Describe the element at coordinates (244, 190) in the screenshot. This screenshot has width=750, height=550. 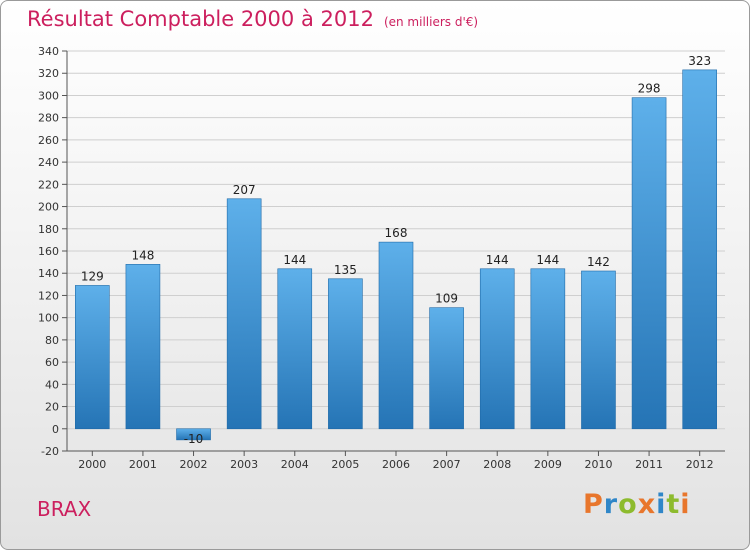
I see `data-label-2003: 207` at that location.